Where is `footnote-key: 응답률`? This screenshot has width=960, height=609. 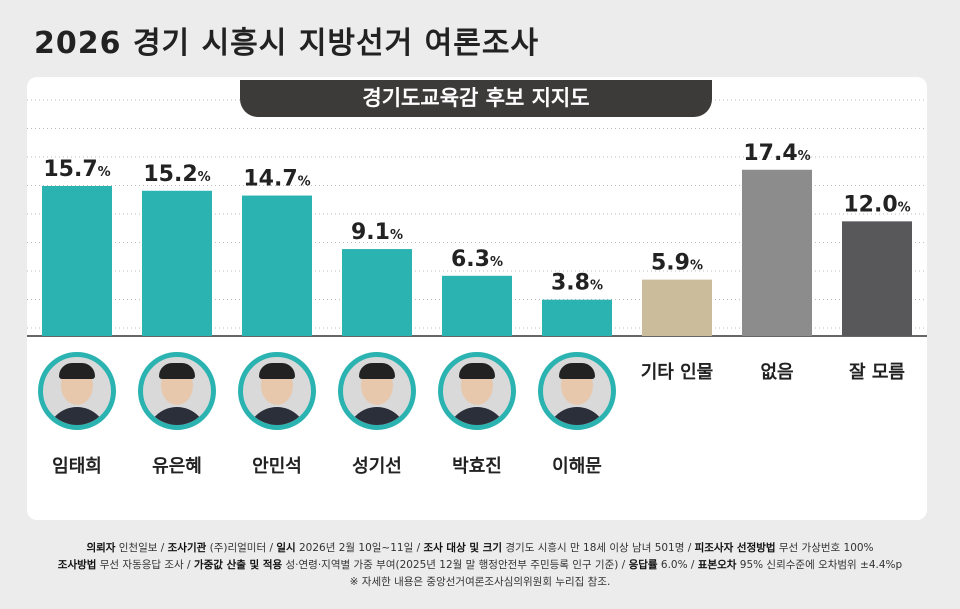
footnote-key: 응답률 is located at coordinates (643, 565).